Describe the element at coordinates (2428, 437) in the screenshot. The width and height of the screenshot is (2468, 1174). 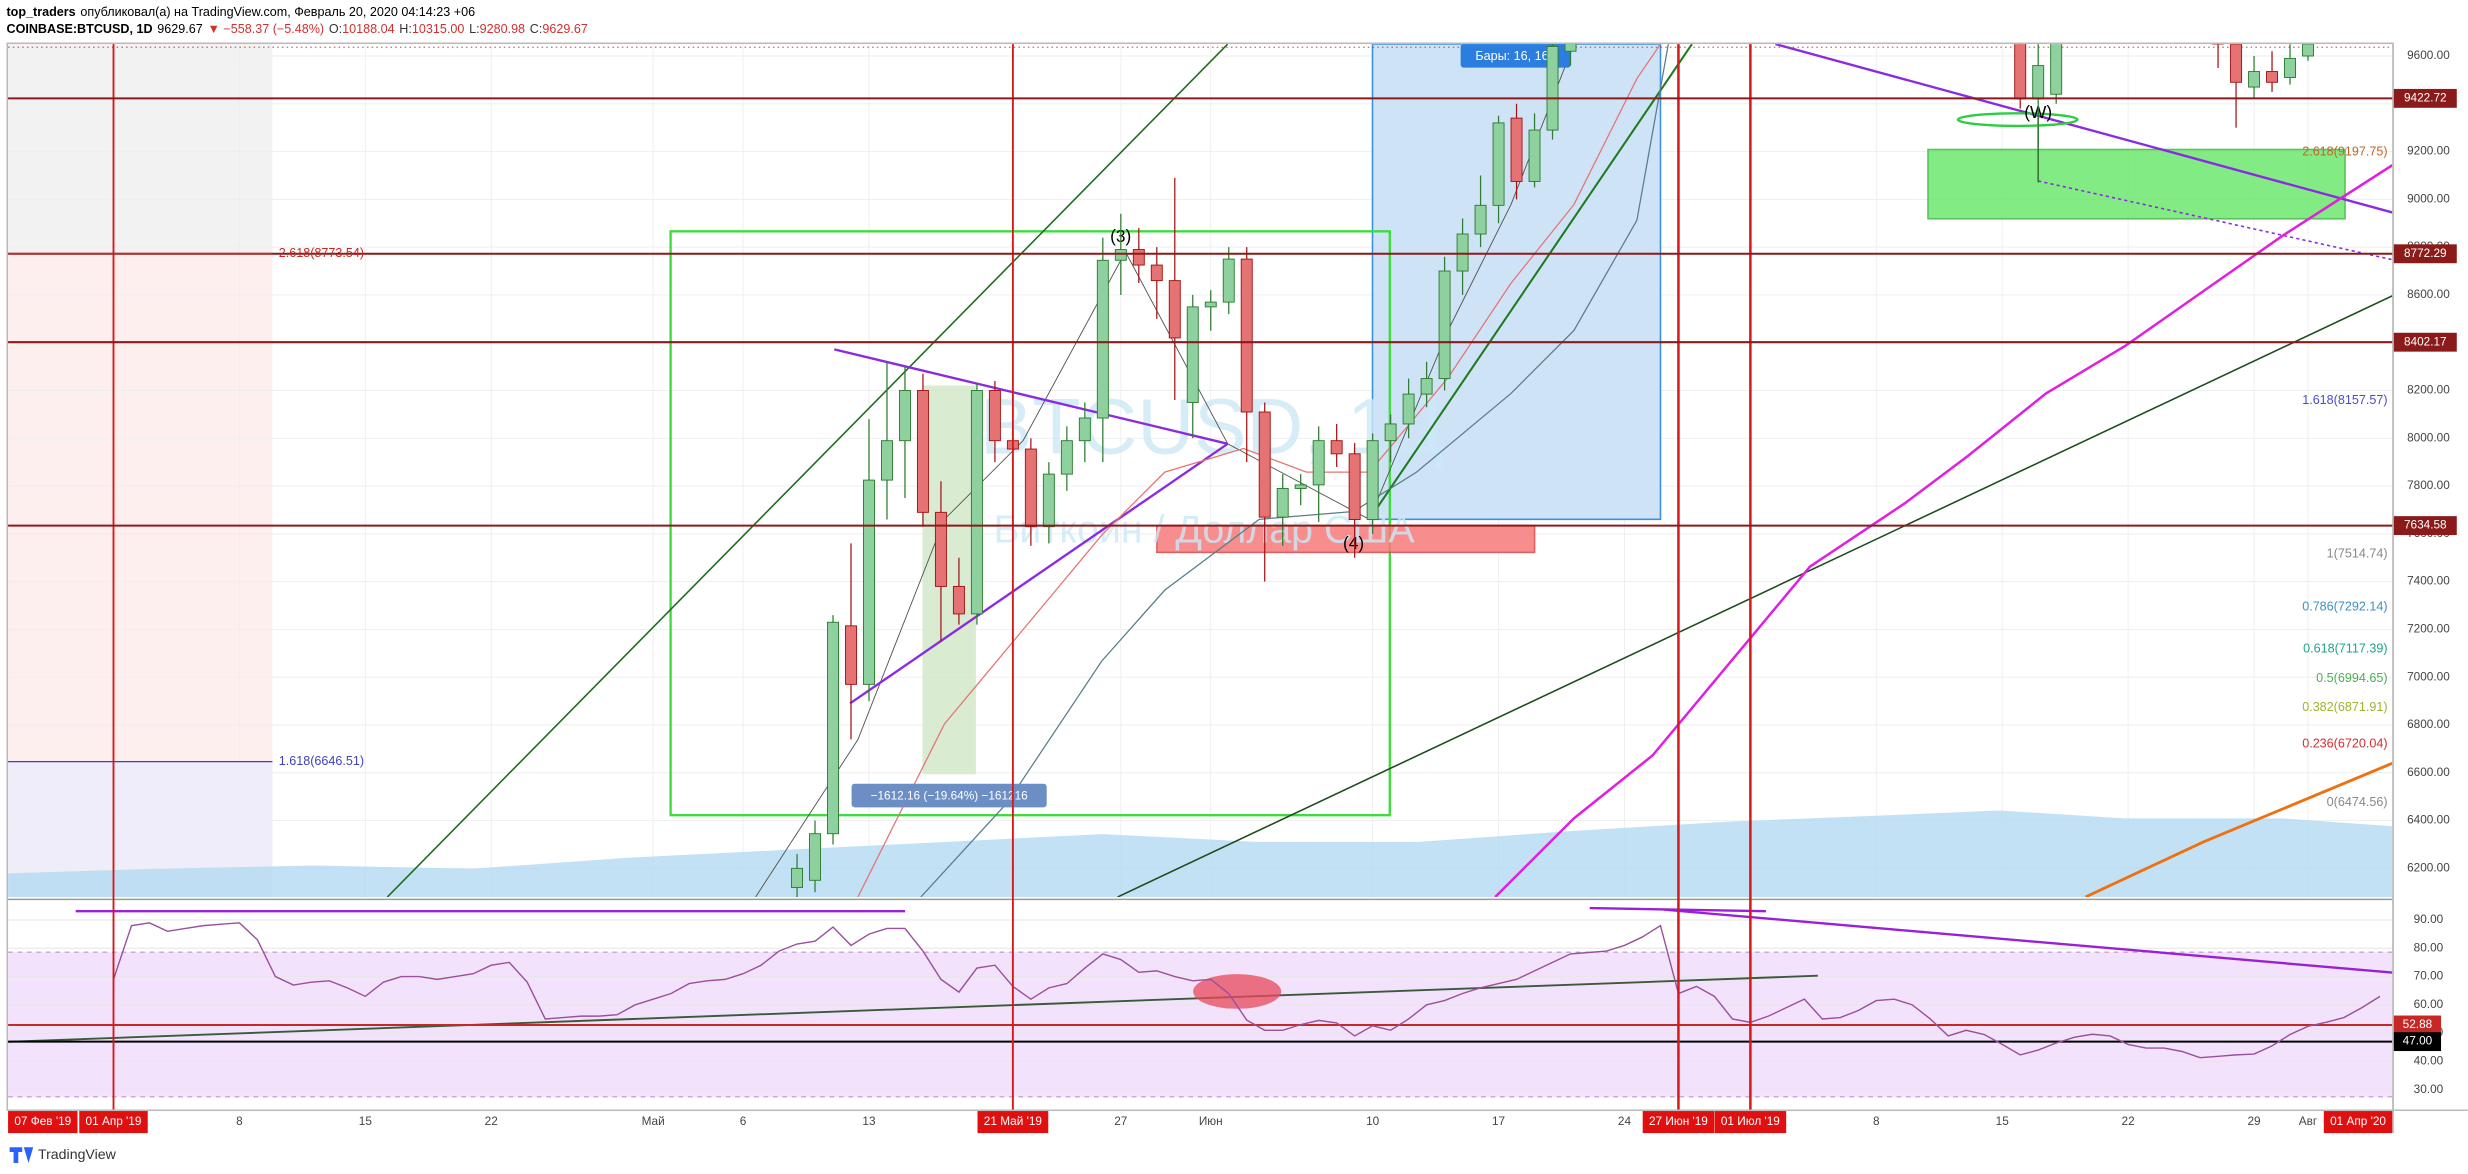
I see `y-tick-label: 8000.00` at that location.